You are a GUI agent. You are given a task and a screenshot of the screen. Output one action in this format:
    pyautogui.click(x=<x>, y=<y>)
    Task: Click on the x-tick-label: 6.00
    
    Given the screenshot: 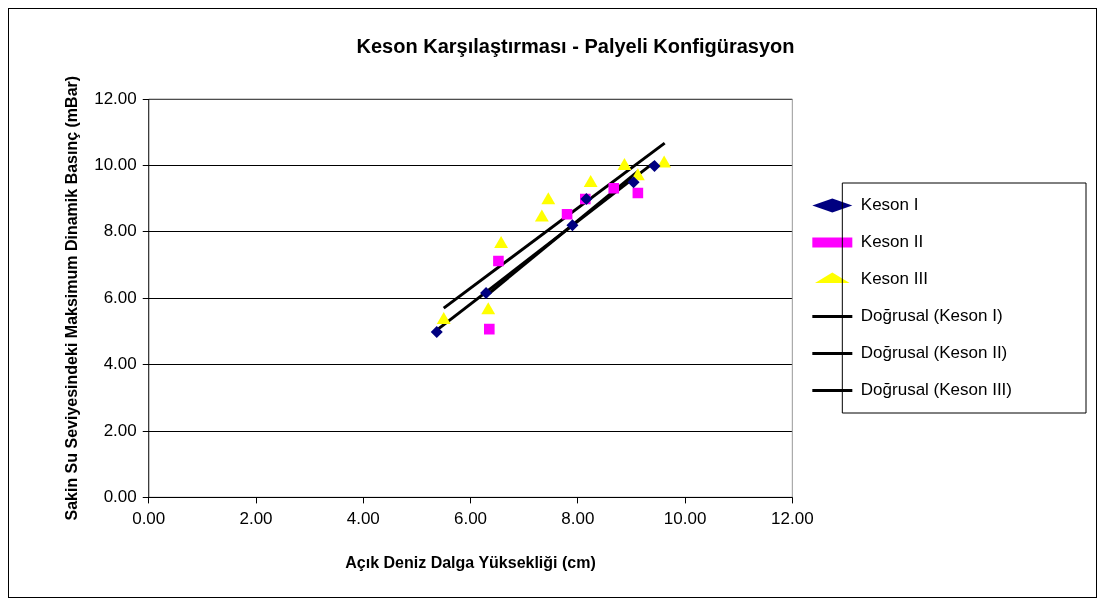 What is the action you would take?
    pyautogui.click(x=470, y=519)
    